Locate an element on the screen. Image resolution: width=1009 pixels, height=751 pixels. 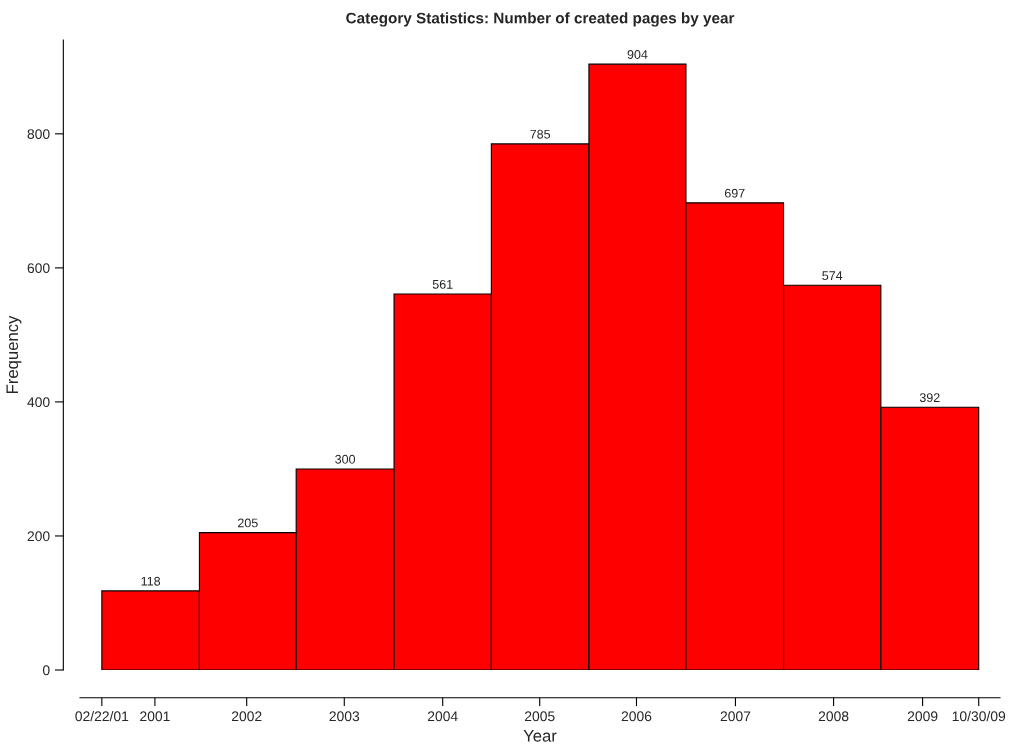
data-label: 785 is located at coordinates (540, 134).